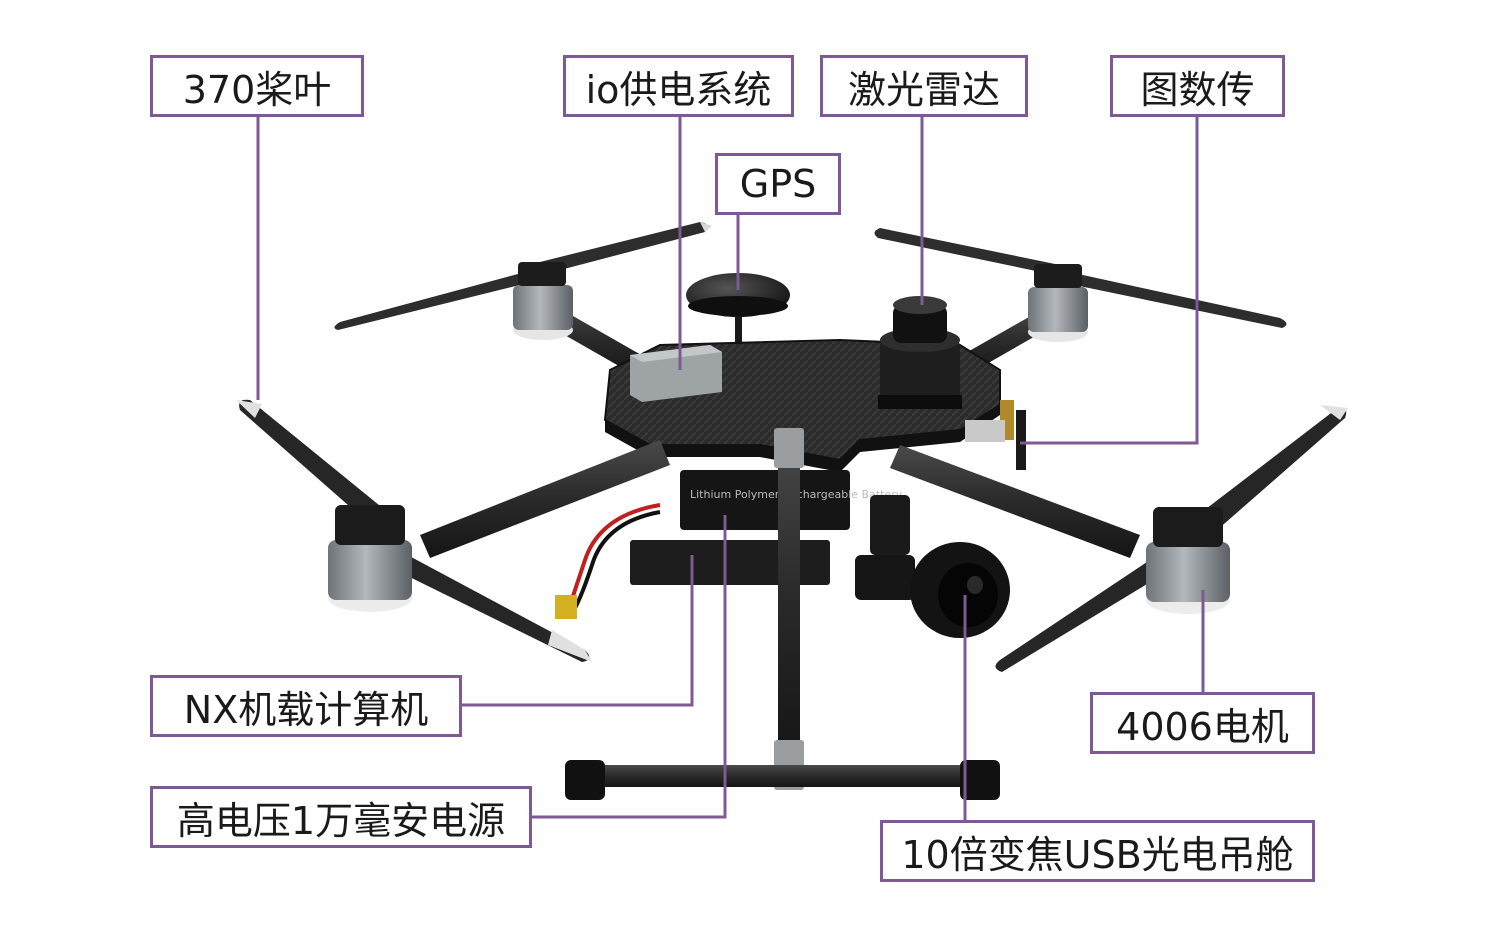 This screenshot has width=1500, height=936. What do you see at coordinates (614, 554) in the screenshot?
I see `battery-cable` at bounding box center [614, 554].